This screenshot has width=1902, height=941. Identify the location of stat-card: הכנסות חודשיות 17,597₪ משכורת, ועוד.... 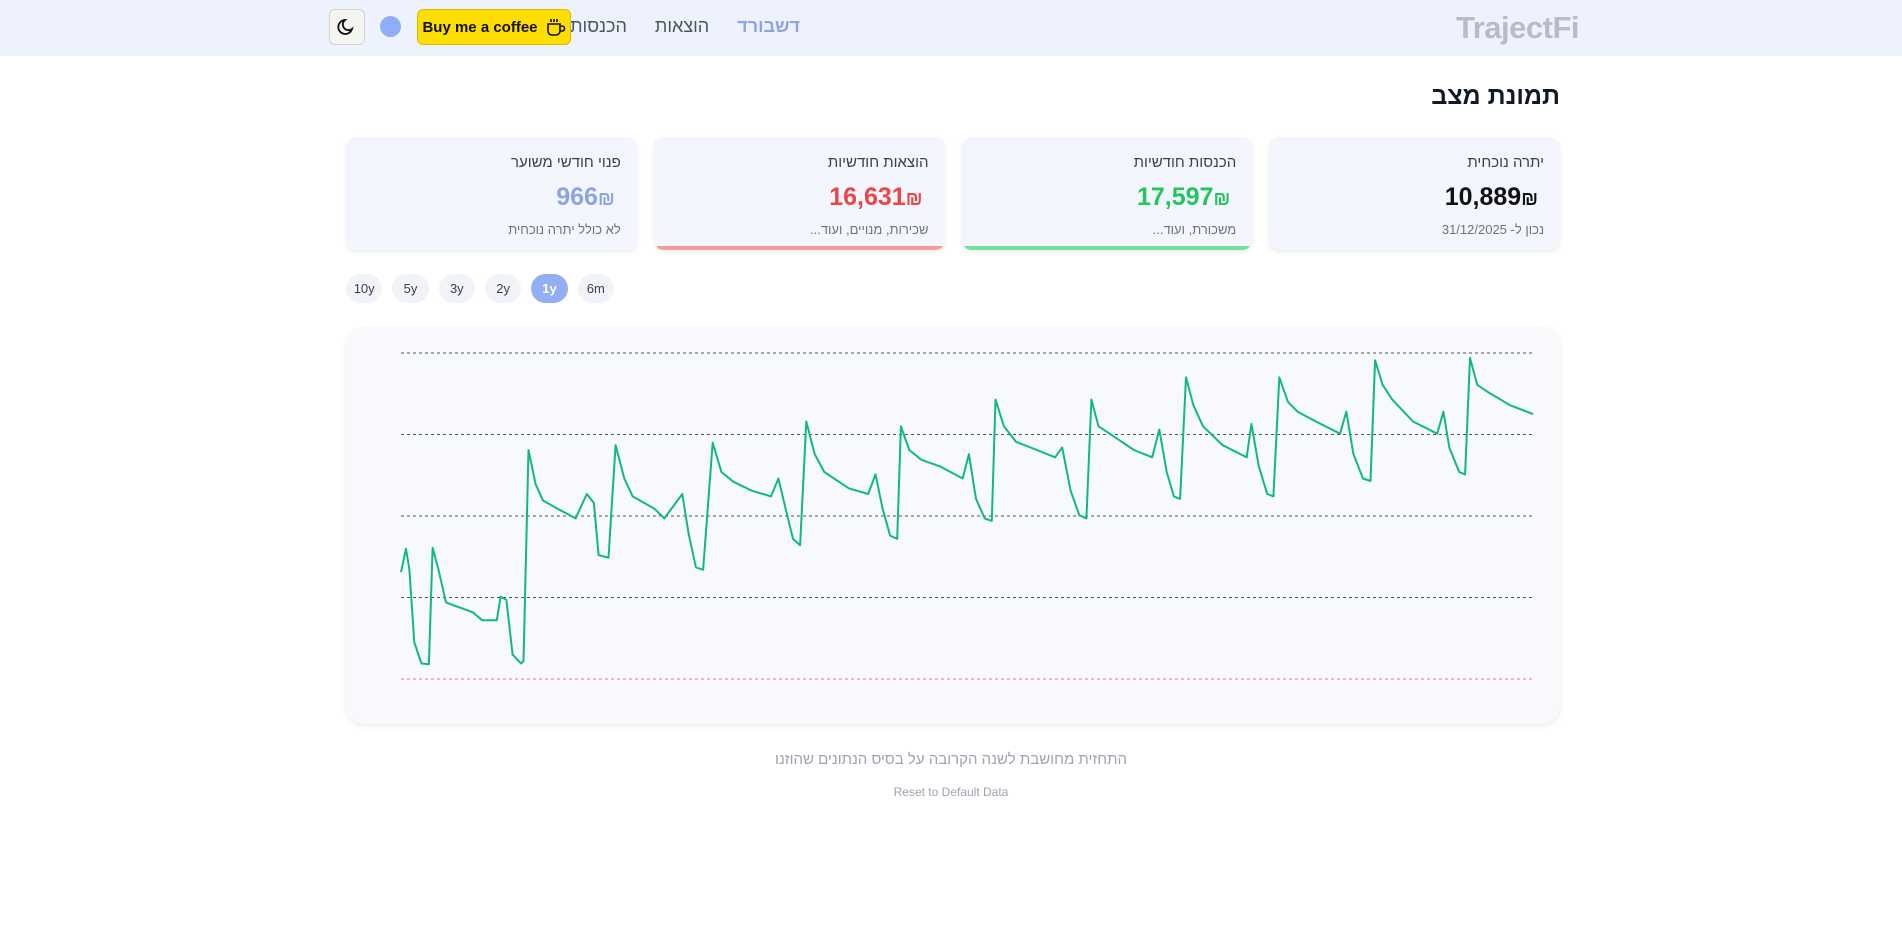
(1107, 193).